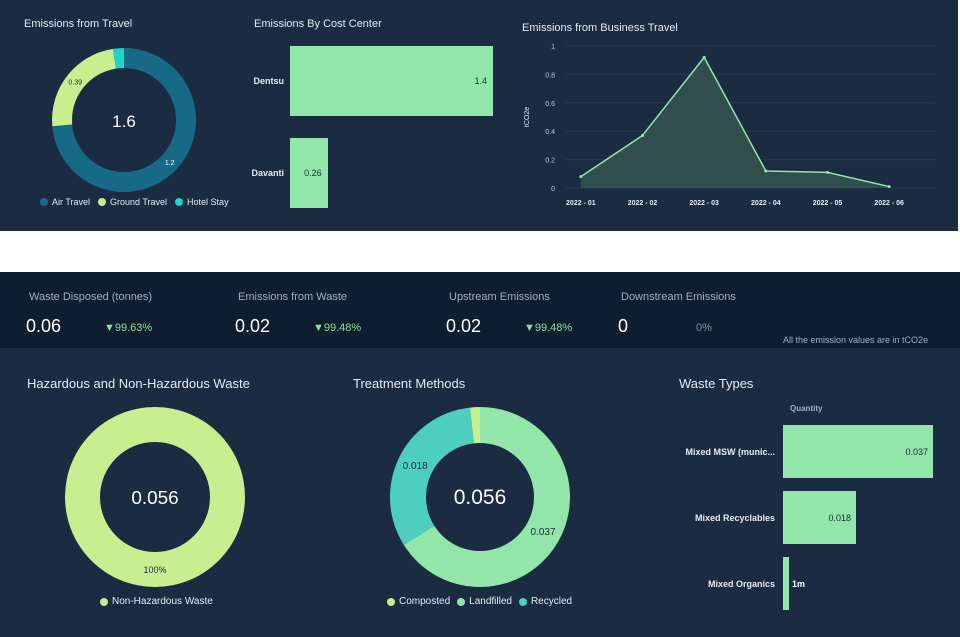 The height and width of the screenshot is (637, 960). What do you see at coordinates (318, 24) in the screenshot?
I see `cost-center-title: Emissions By Cost Center` at bounding box center [318, 24].